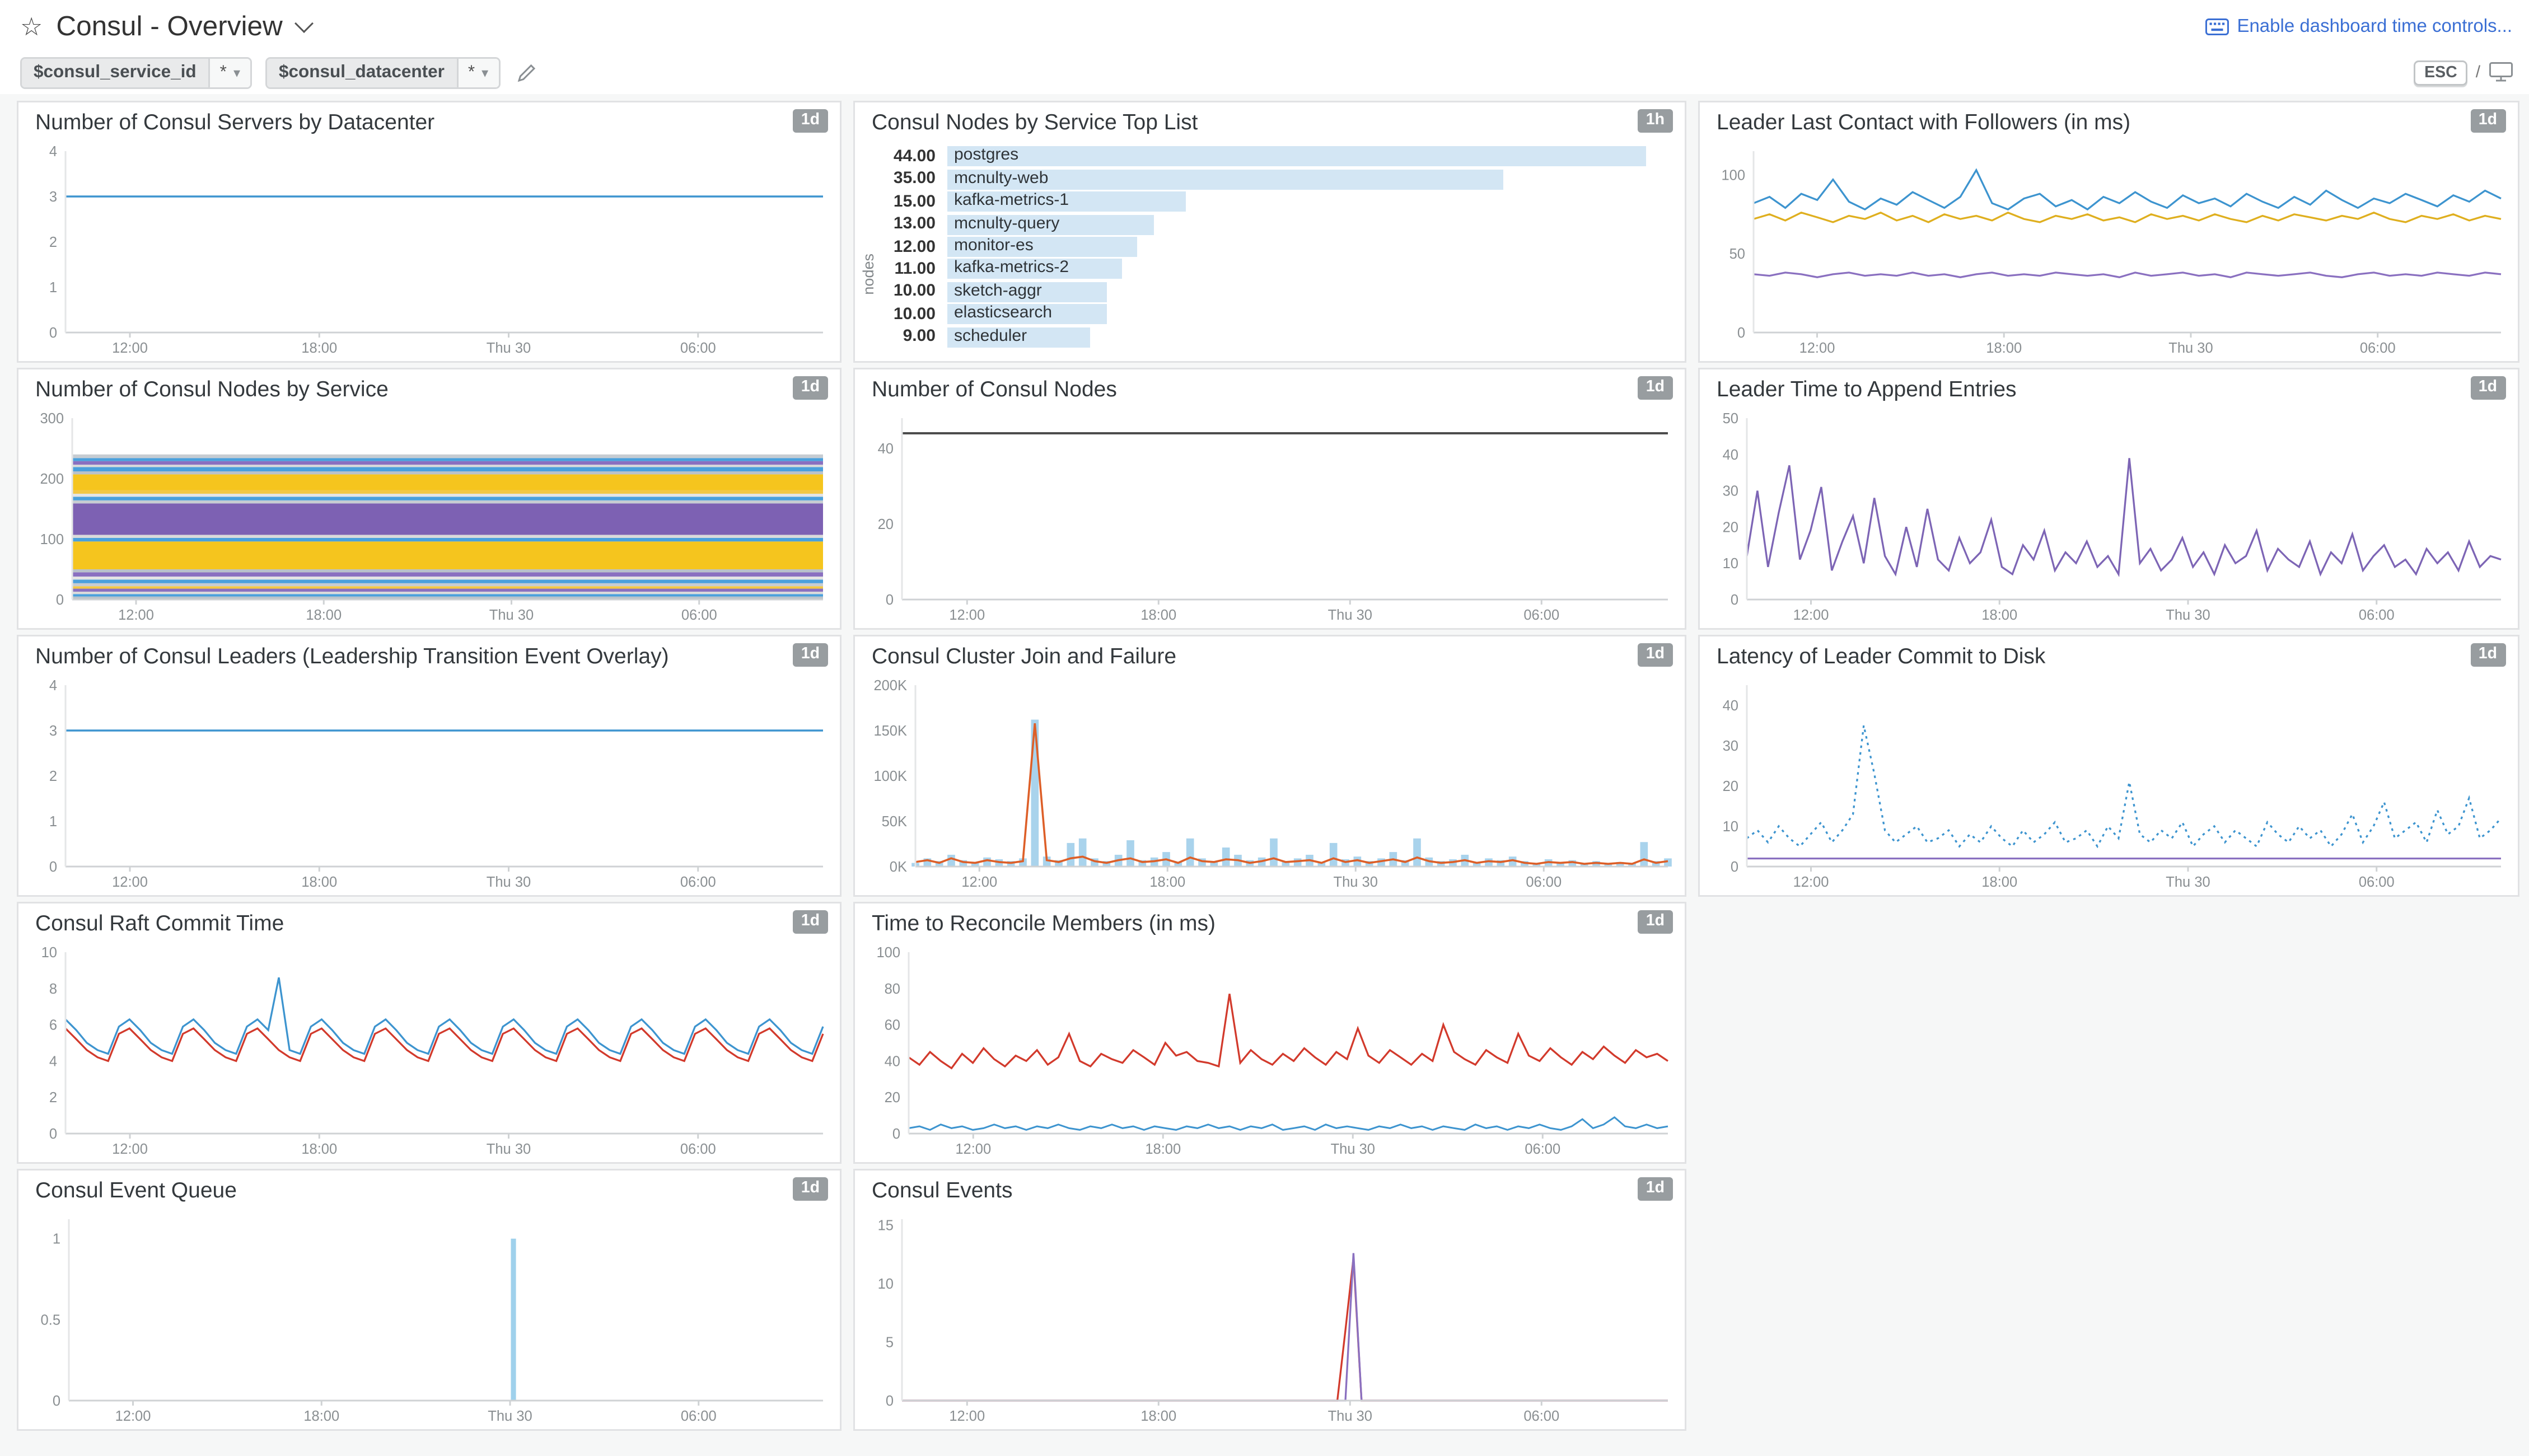  Describe the element at coordinates (136, 72) in the screenshot. I see `template-var-consul-service-id: $consul_service_id * ▾` at that location.